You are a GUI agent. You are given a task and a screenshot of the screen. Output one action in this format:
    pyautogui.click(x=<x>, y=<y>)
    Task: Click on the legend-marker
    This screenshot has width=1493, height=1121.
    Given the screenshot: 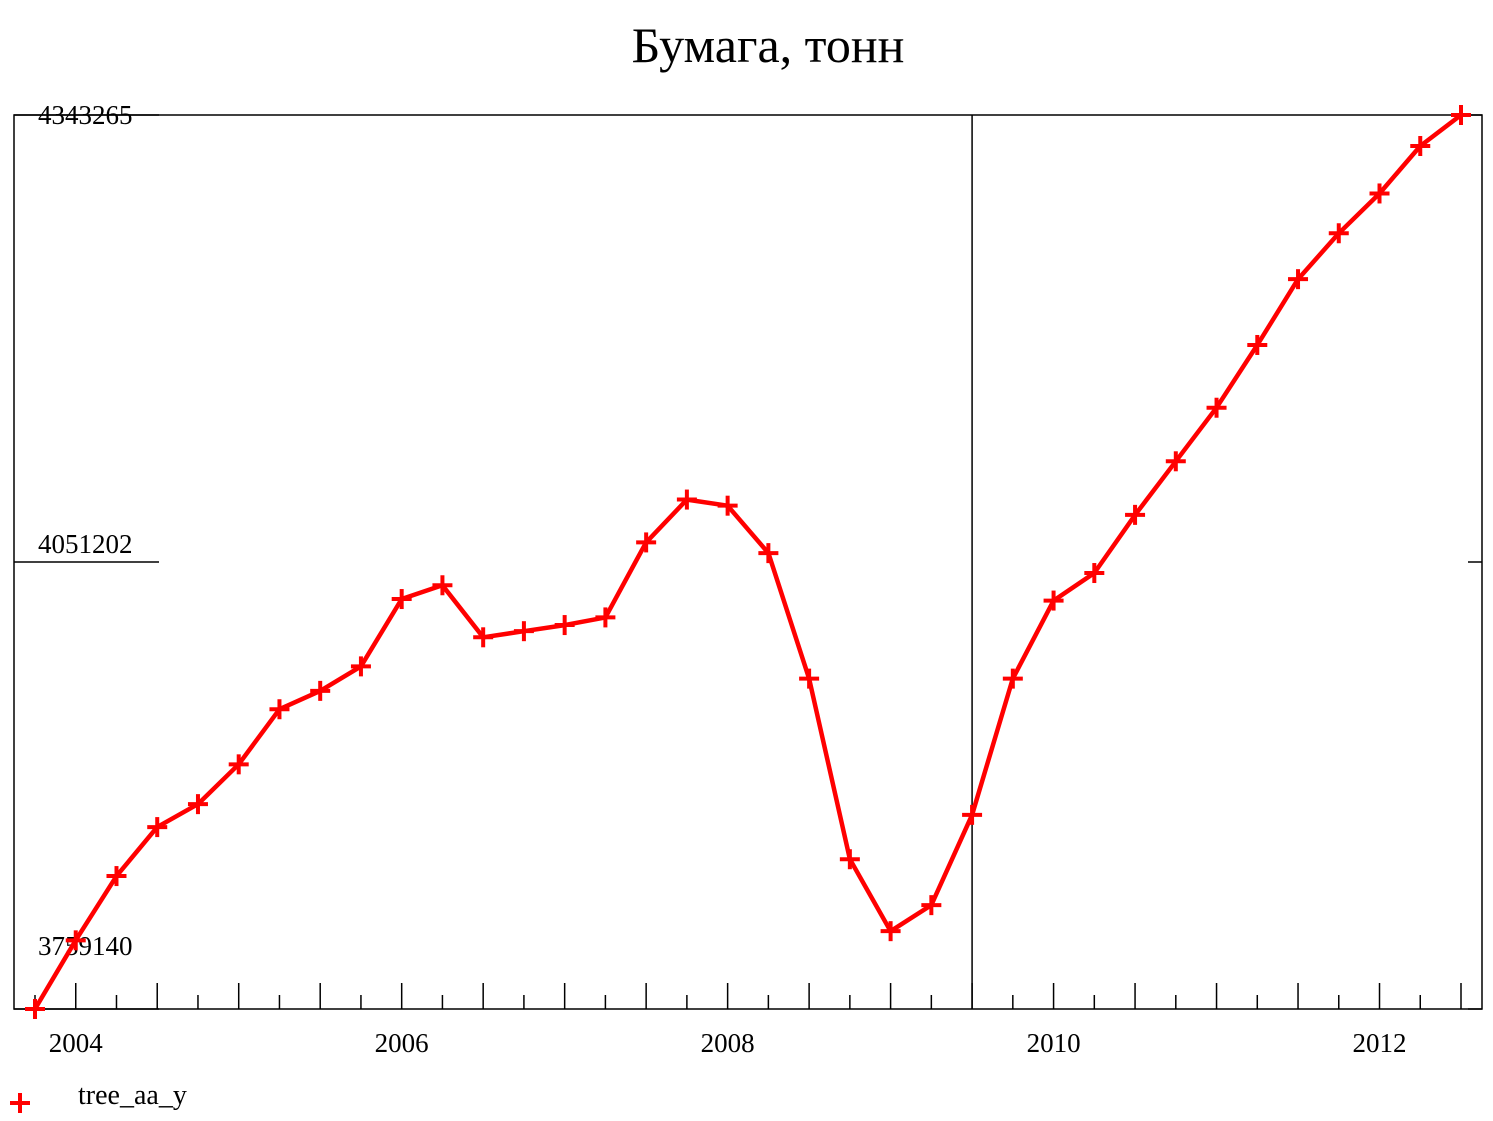 What is the action you would take?
    pyautogui.click(x=20, y=1103)
    